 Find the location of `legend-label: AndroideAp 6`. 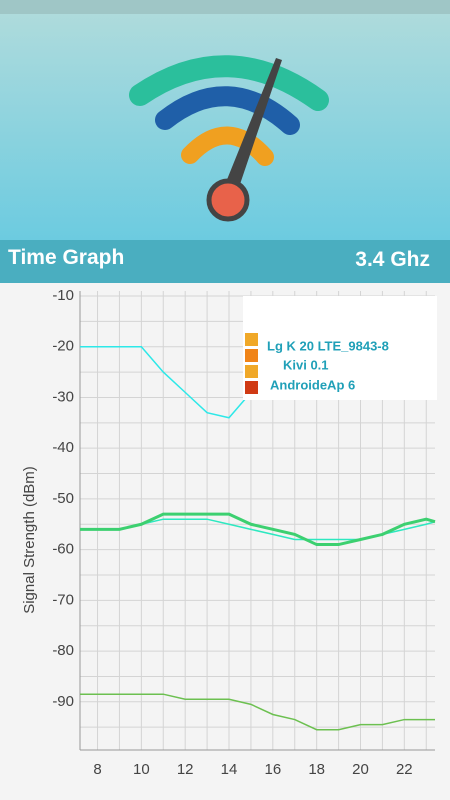

legend-label: AndroideAp 6 is located at coordinates (312, 384).